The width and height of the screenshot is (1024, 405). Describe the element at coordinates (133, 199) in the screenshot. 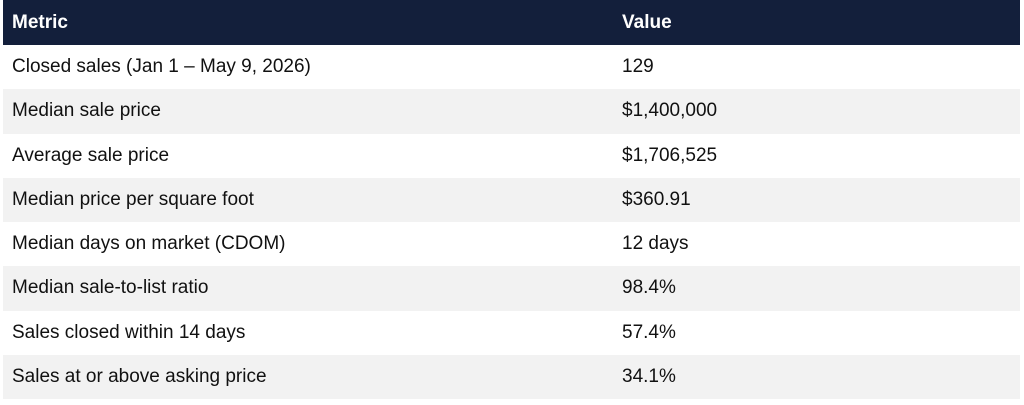

I see `metric-cell: Median price per square foot` at that location.